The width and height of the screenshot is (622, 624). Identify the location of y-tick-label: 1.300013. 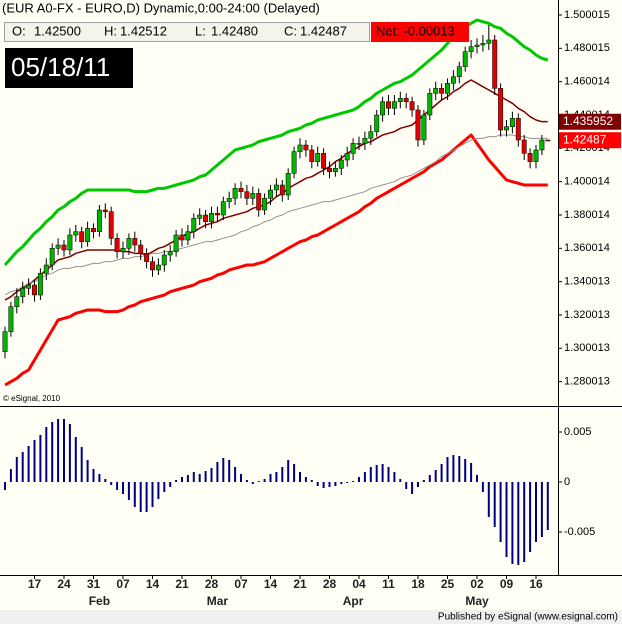
(587, 348).